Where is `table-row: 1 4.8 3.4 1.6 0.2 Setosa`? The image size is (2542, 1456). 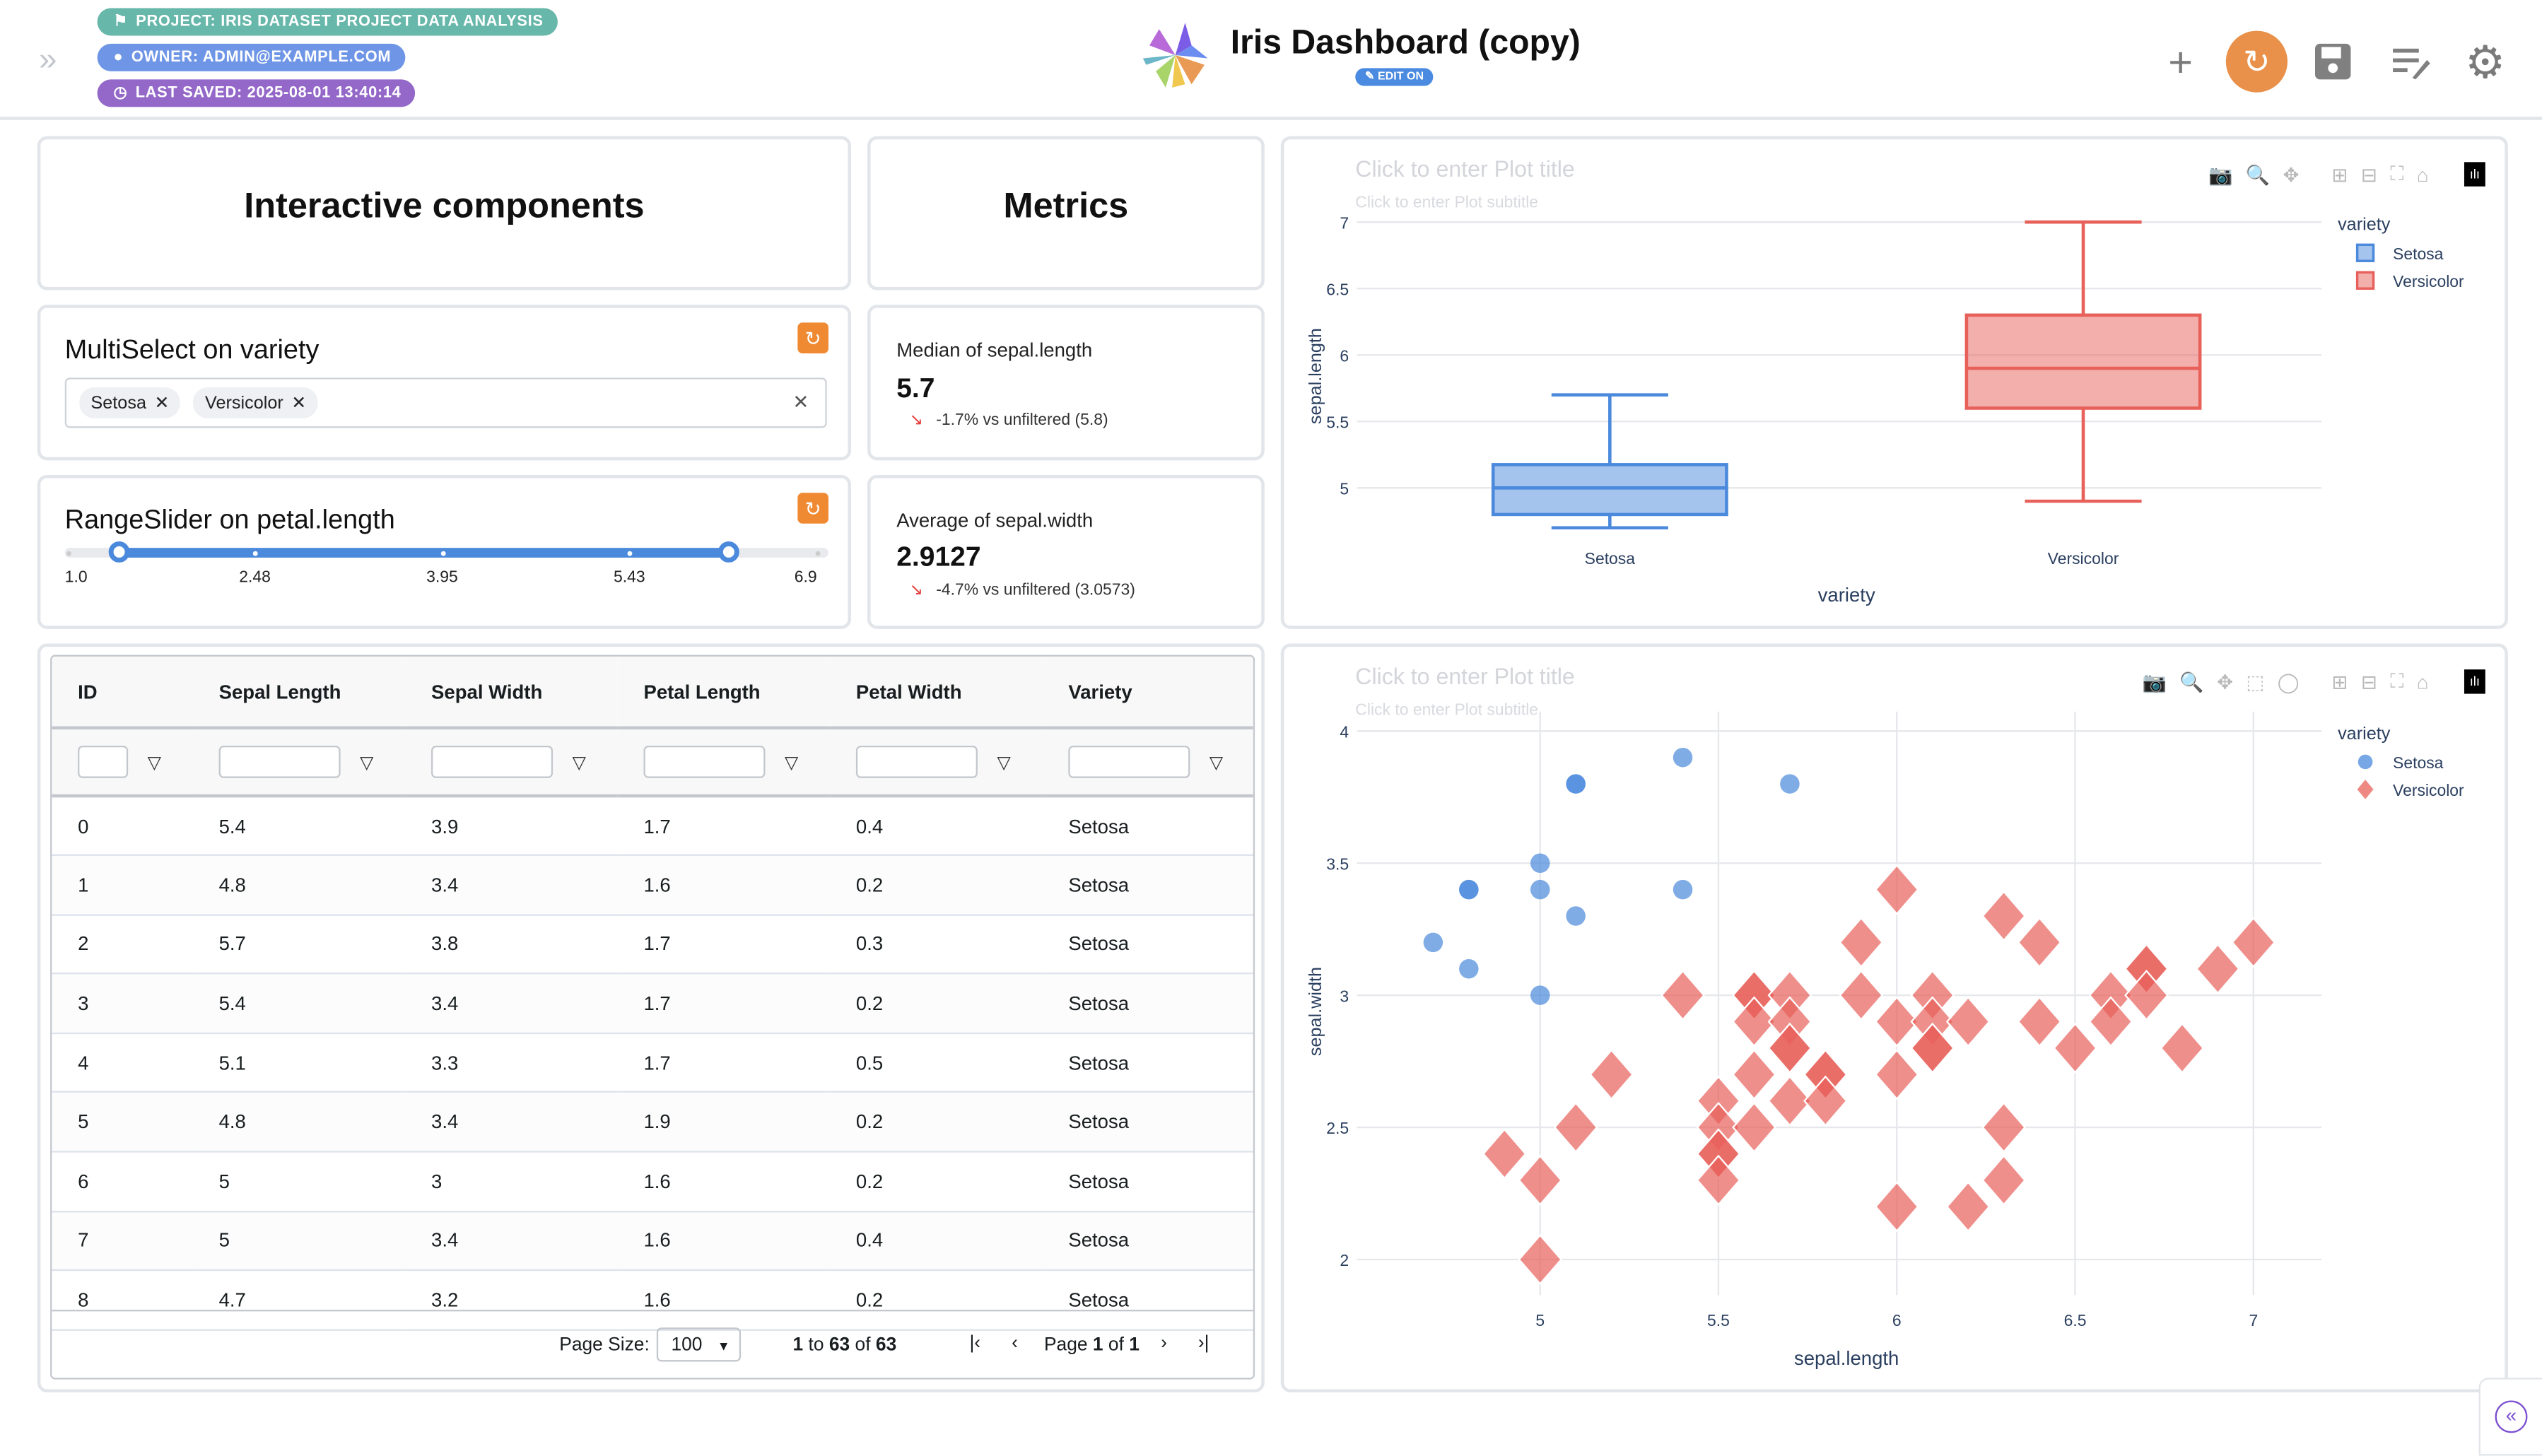
table-row: 1 4.8 3.4 1.6 0.2 Setosa is located at coordinates (652, 886).